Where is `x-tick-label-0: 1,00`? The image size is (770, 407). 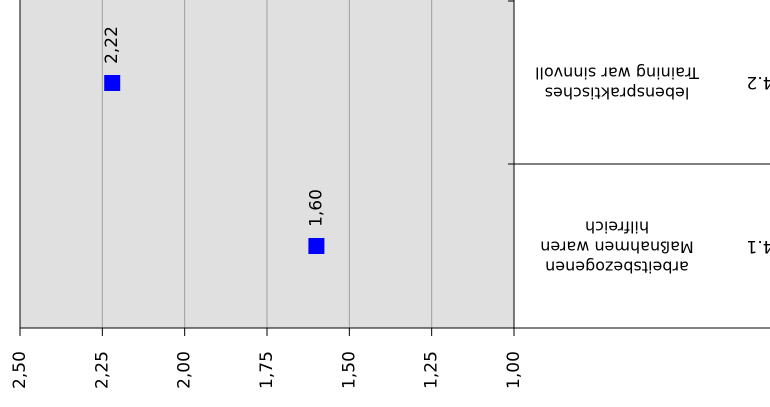
x-tick-label-0: 1,00 is located at coordinates (514, 370).